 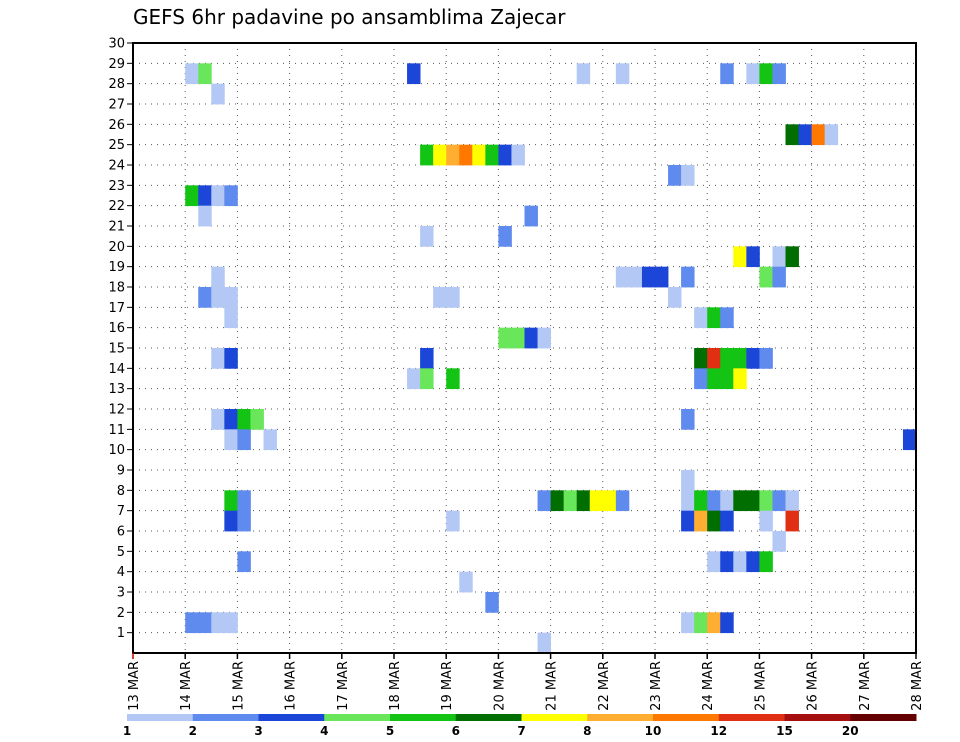 What do you see at coordinates (395, 686) in the screenshot?
I see `x-tick-label: 18 MAR` at bounding box center [395, 686].